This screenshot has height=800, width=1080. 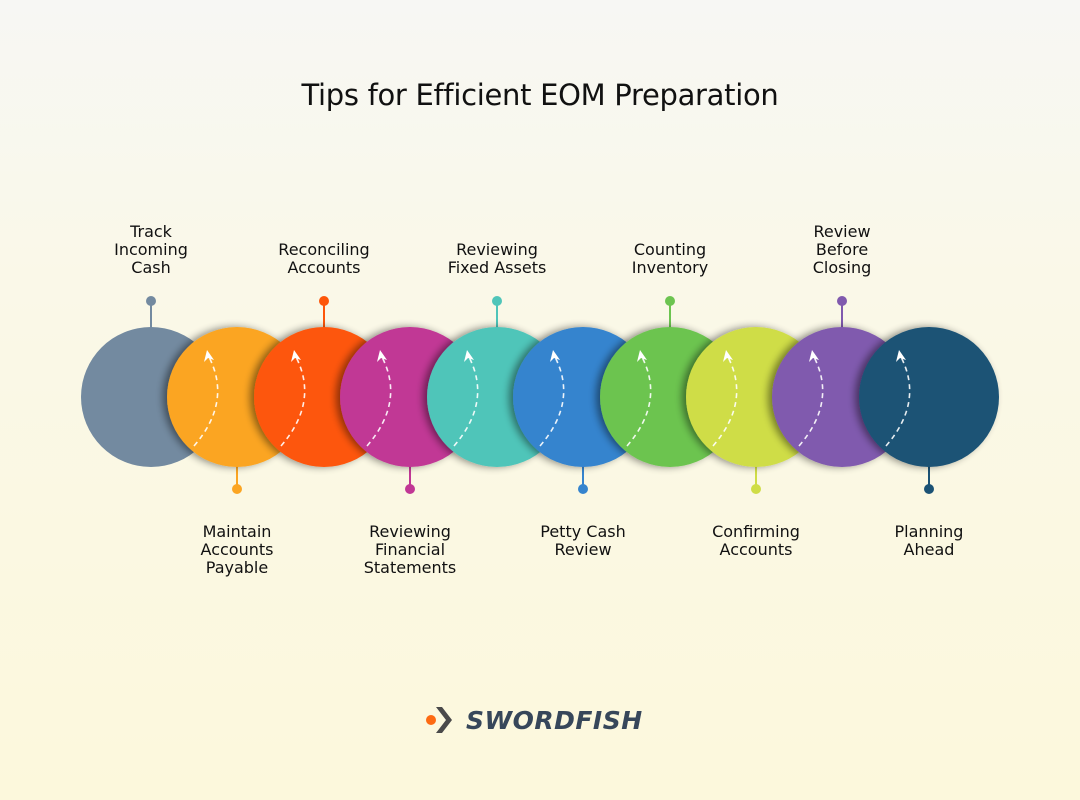 I want to click on step-label-line: Confirming, so click(x=756, y=531).